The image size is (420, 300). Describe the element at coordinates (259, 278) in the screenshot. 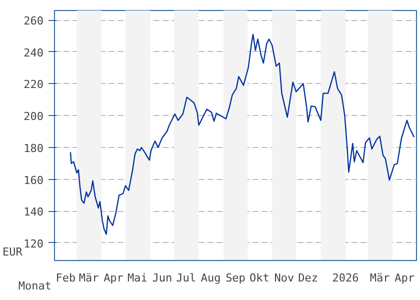

I see `x-tick-label: Okt` at that location.